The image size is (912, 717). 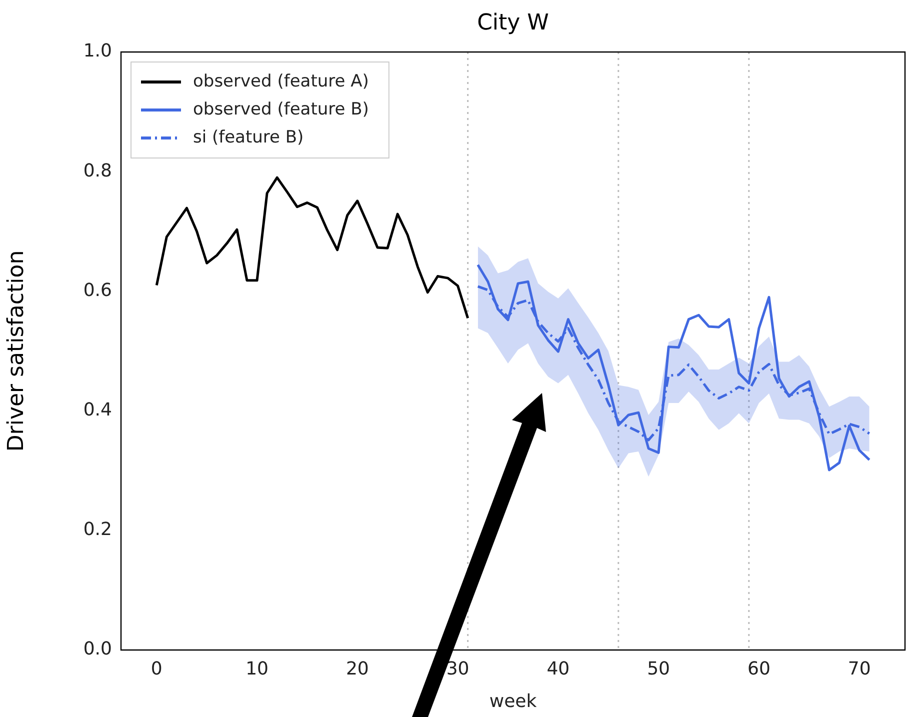 I want to click on y-tick-label: 0.0, so click(x=97, y=649).